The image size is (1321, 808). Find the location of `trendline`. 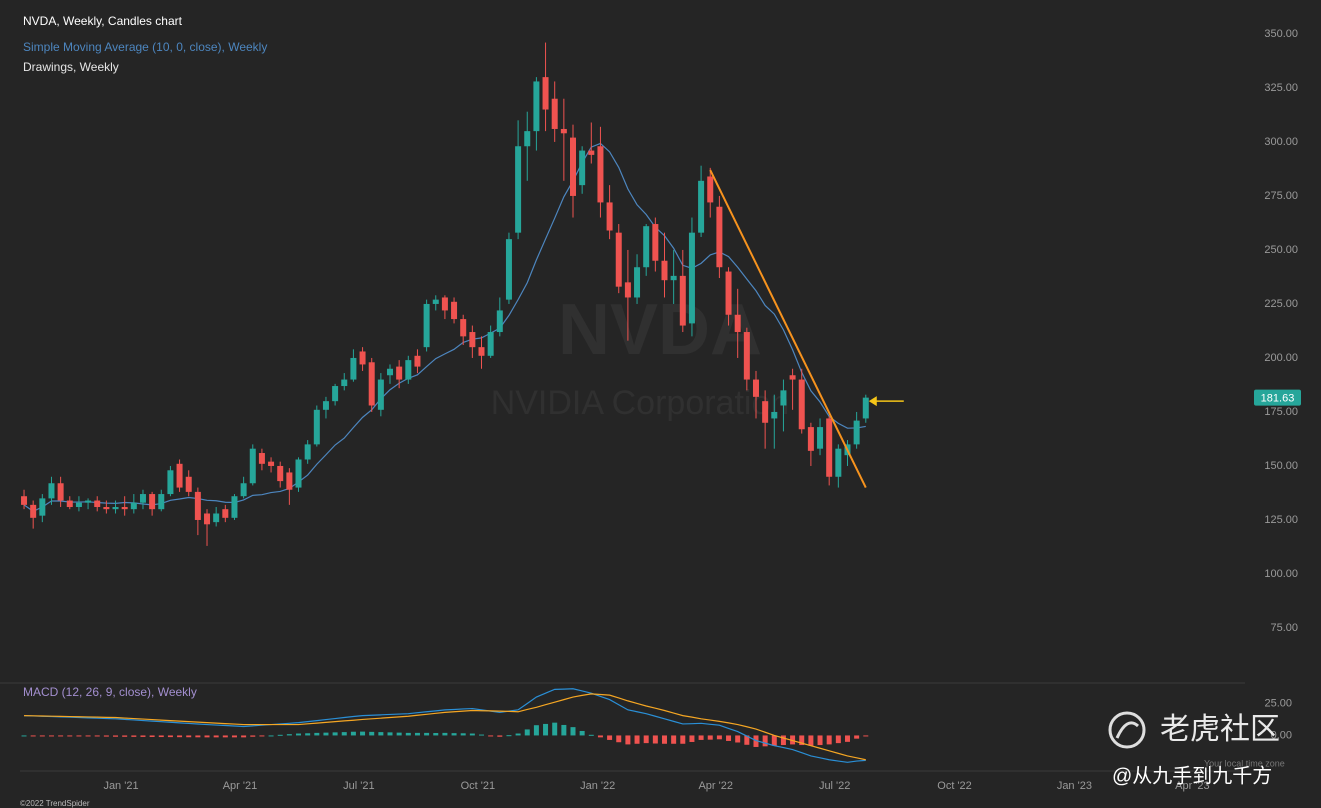

trendline is located at coordinates (788, 329).